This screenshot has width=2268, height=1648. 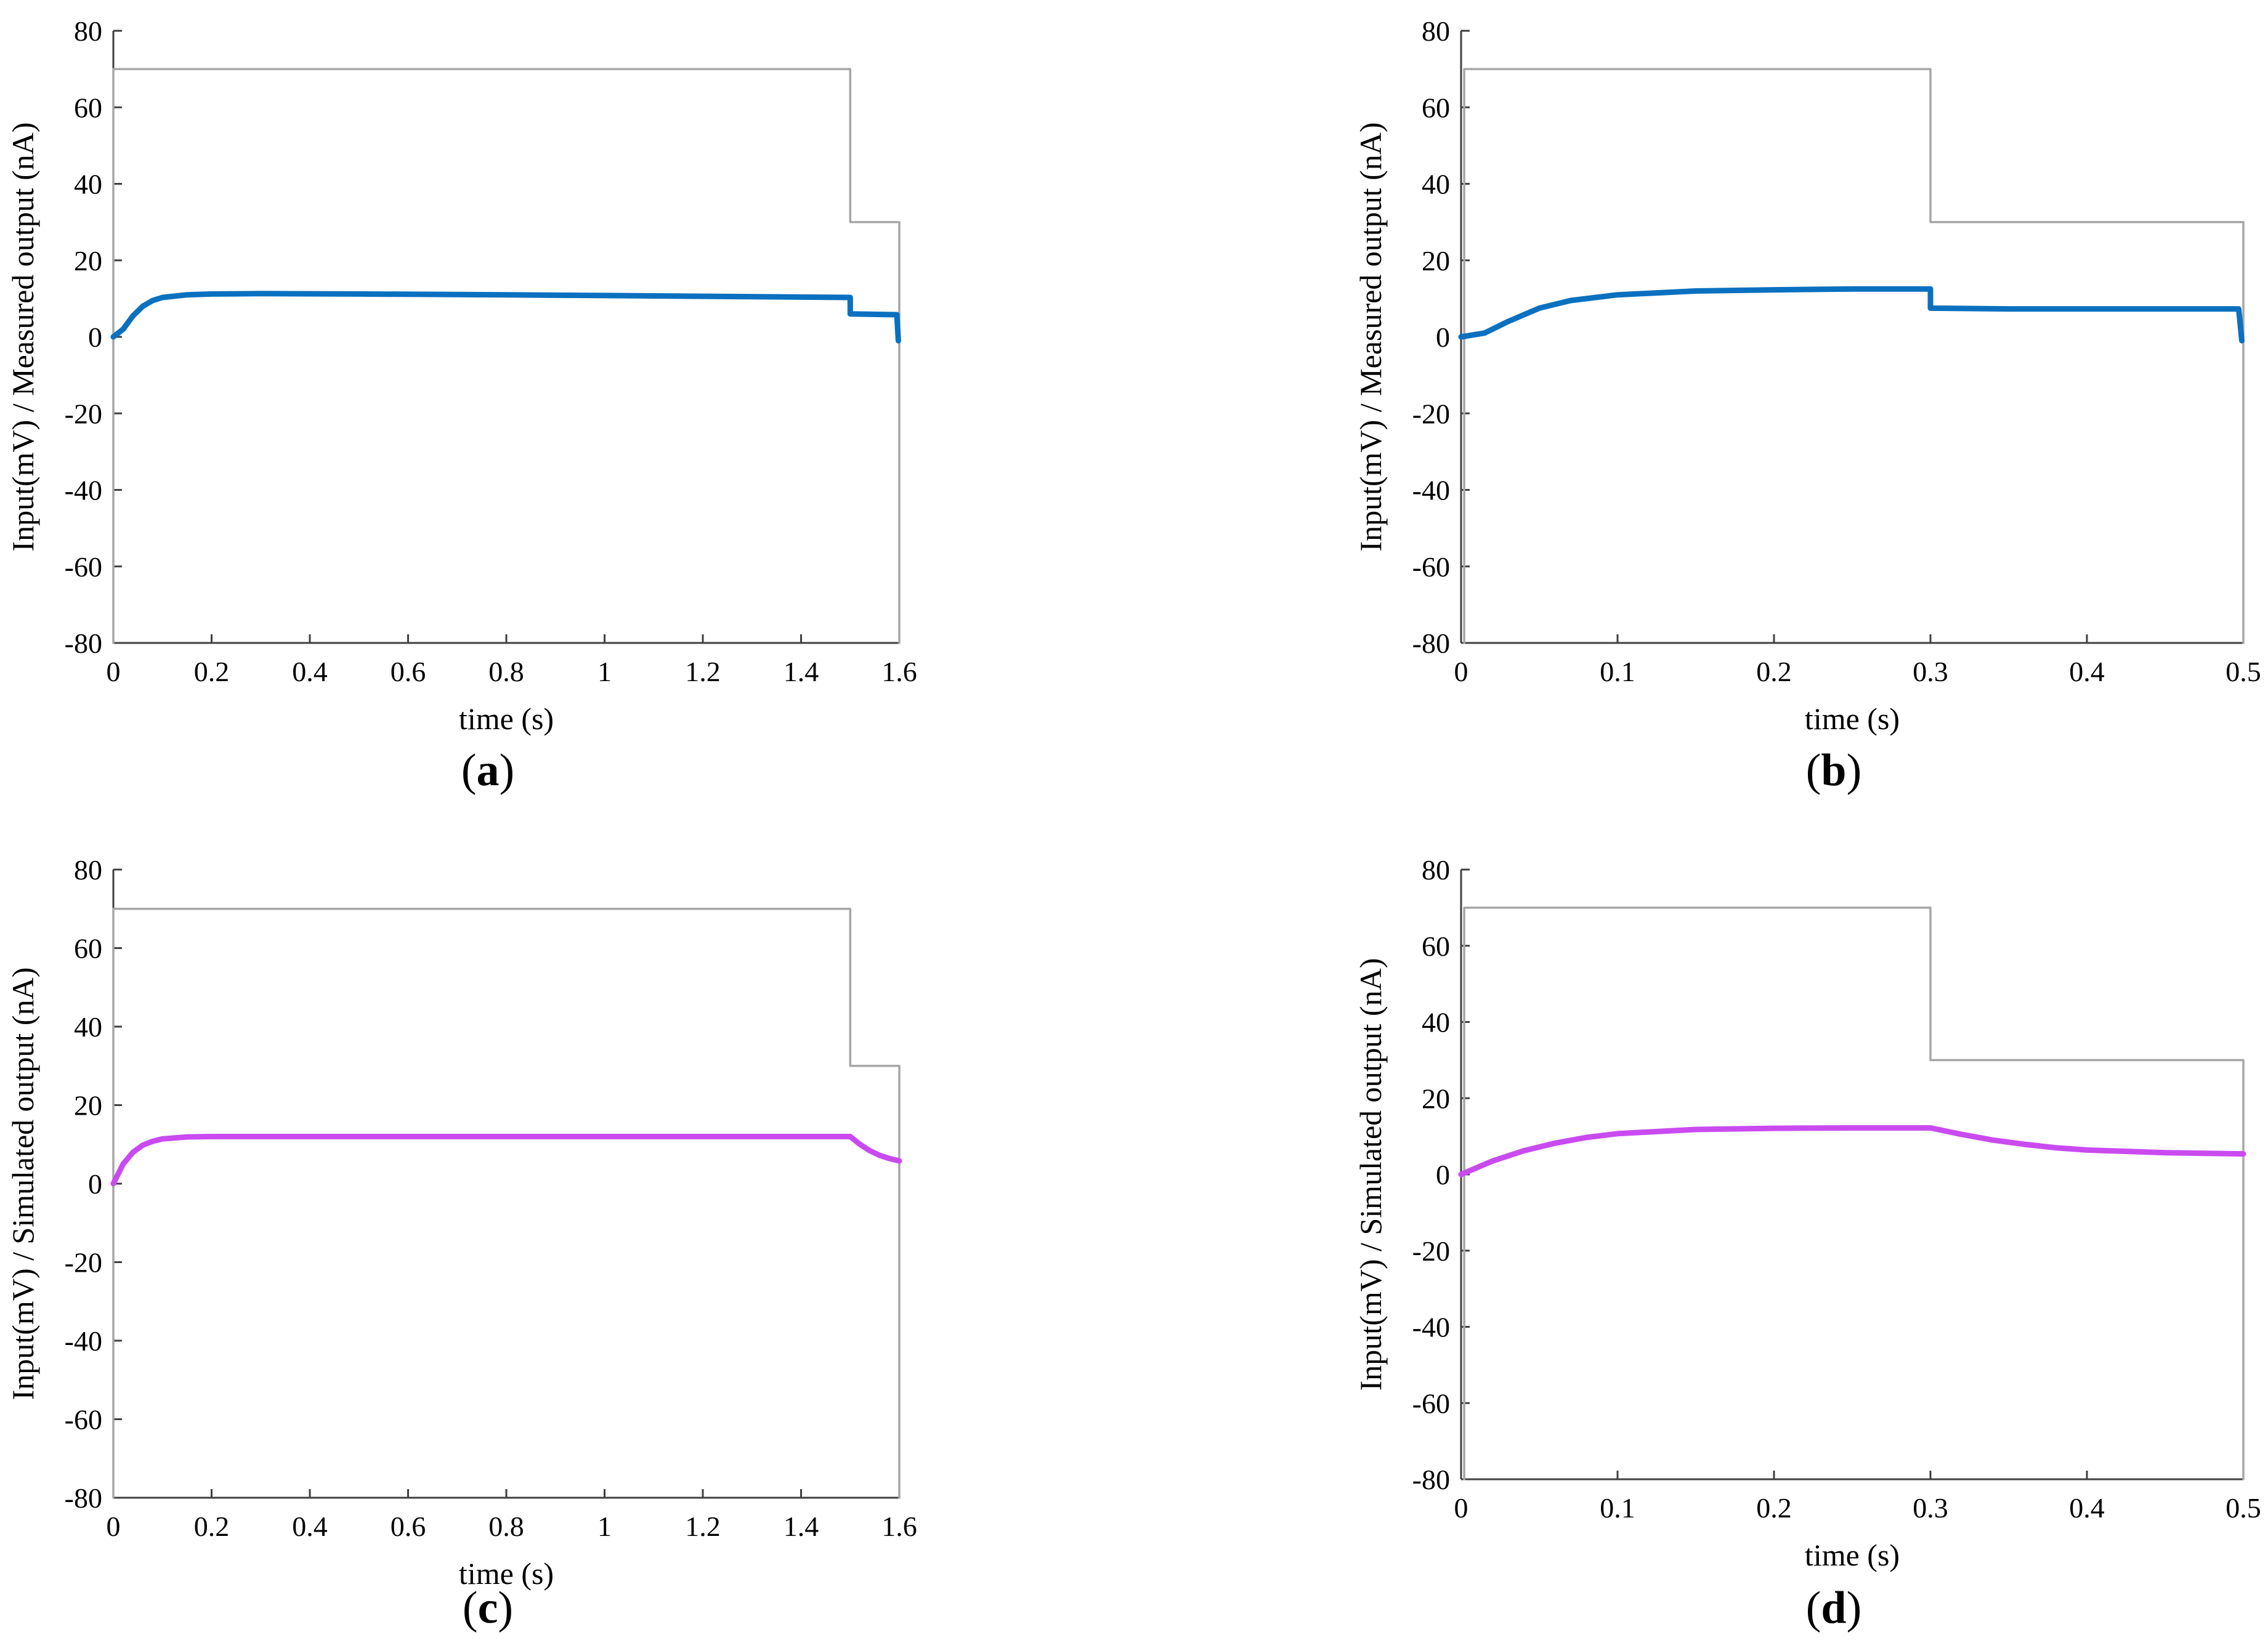 I want to click on panel-letter: d, so click(x=1834, y=1608).